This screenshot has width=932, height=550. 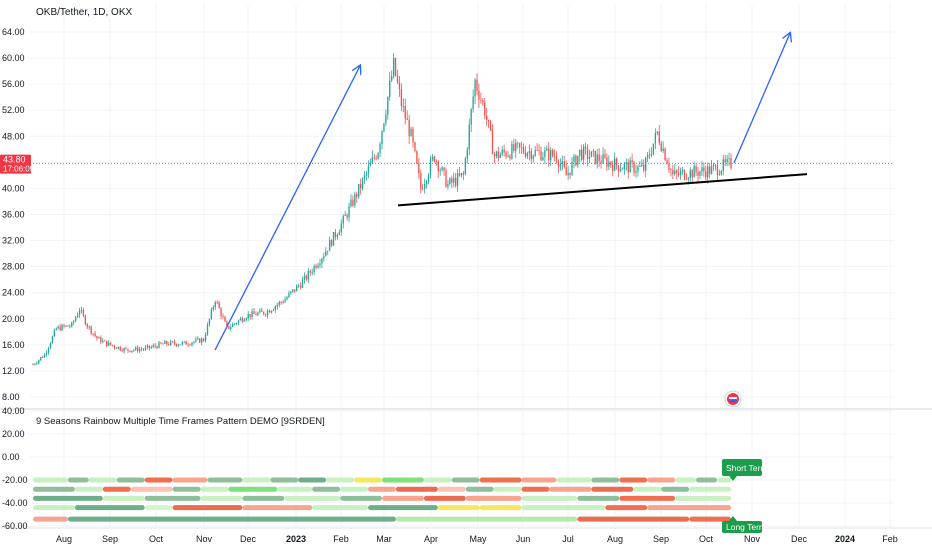 I want to click on indicator-axis: 40.00 20.00 0.00 -20.00 -40.00 -60.00, so click(x=15, y=468).